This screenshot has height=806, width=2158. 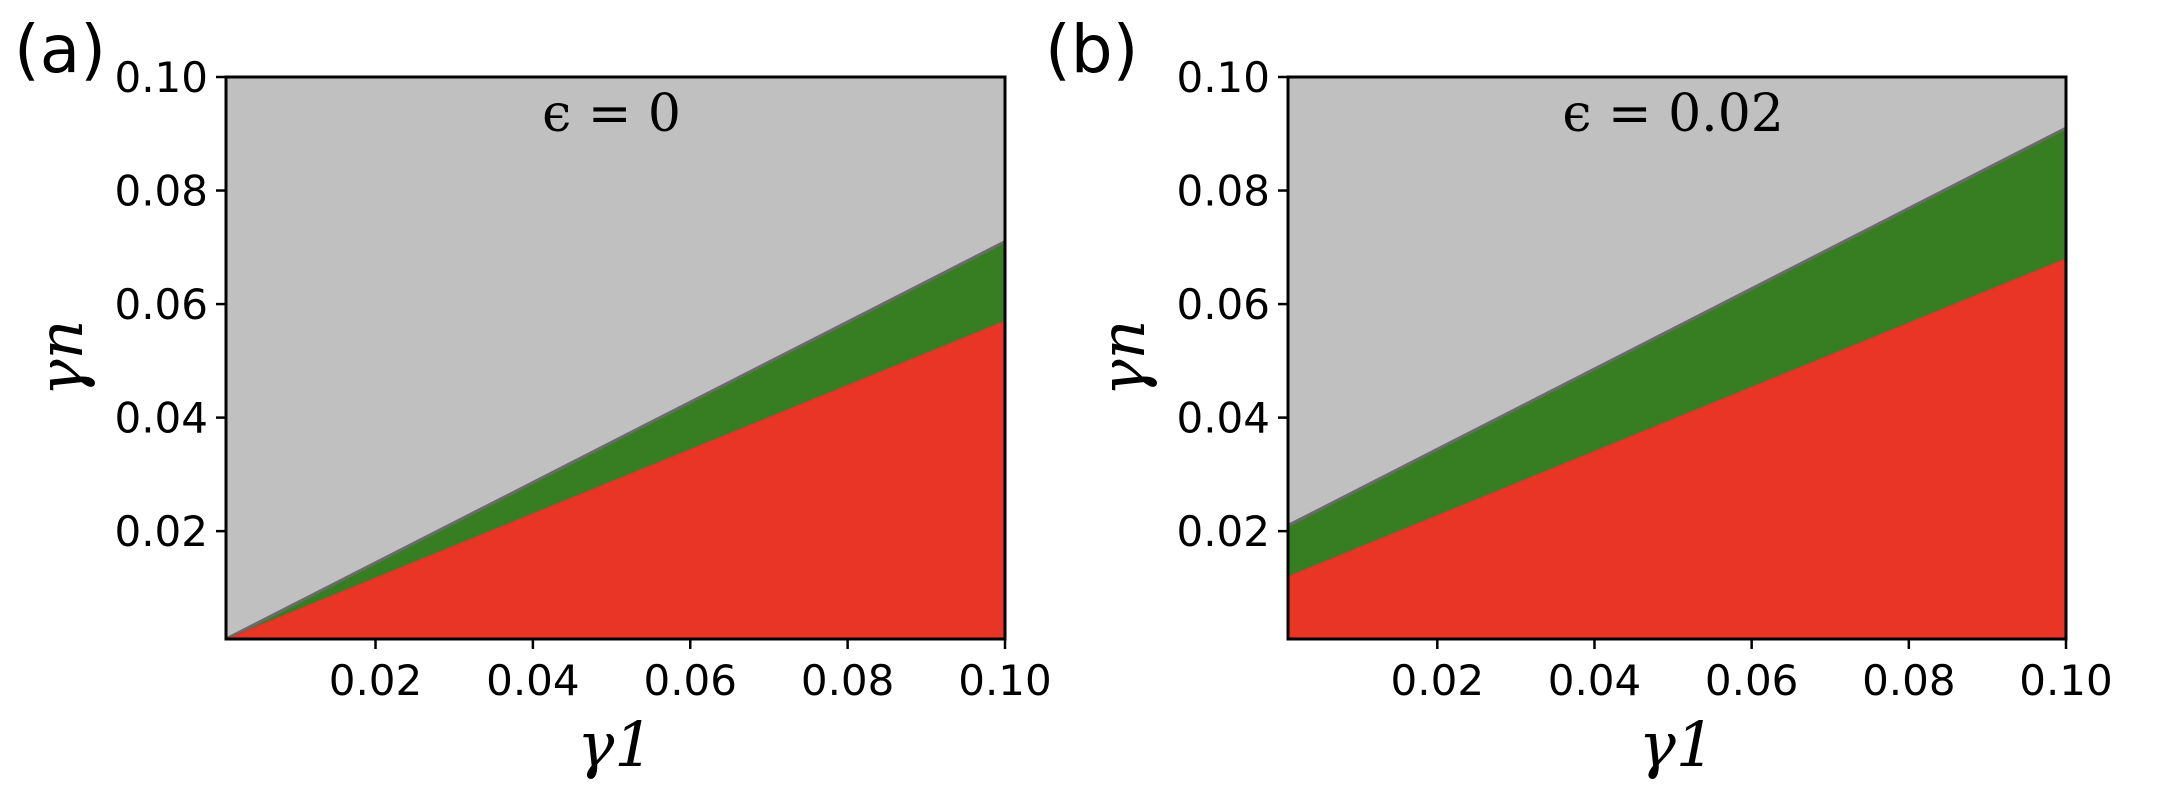 What do you see at coordinates (611, 114) in the screenshot?
I see `annotation: ϵ = 0` at bounding box center [611, 114].